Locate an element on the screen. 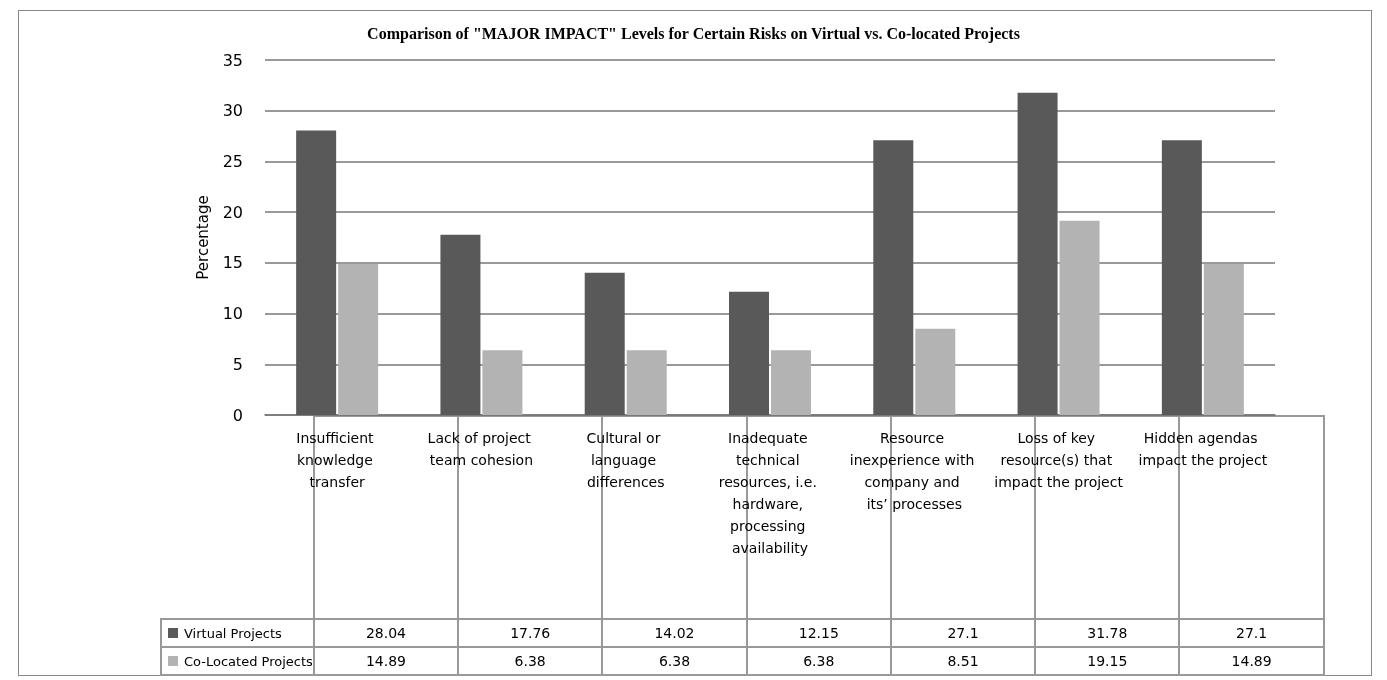 The width and height of the screenshot is (1387, 680). y-tick-label: 10 is located at coordinates (232, 314).